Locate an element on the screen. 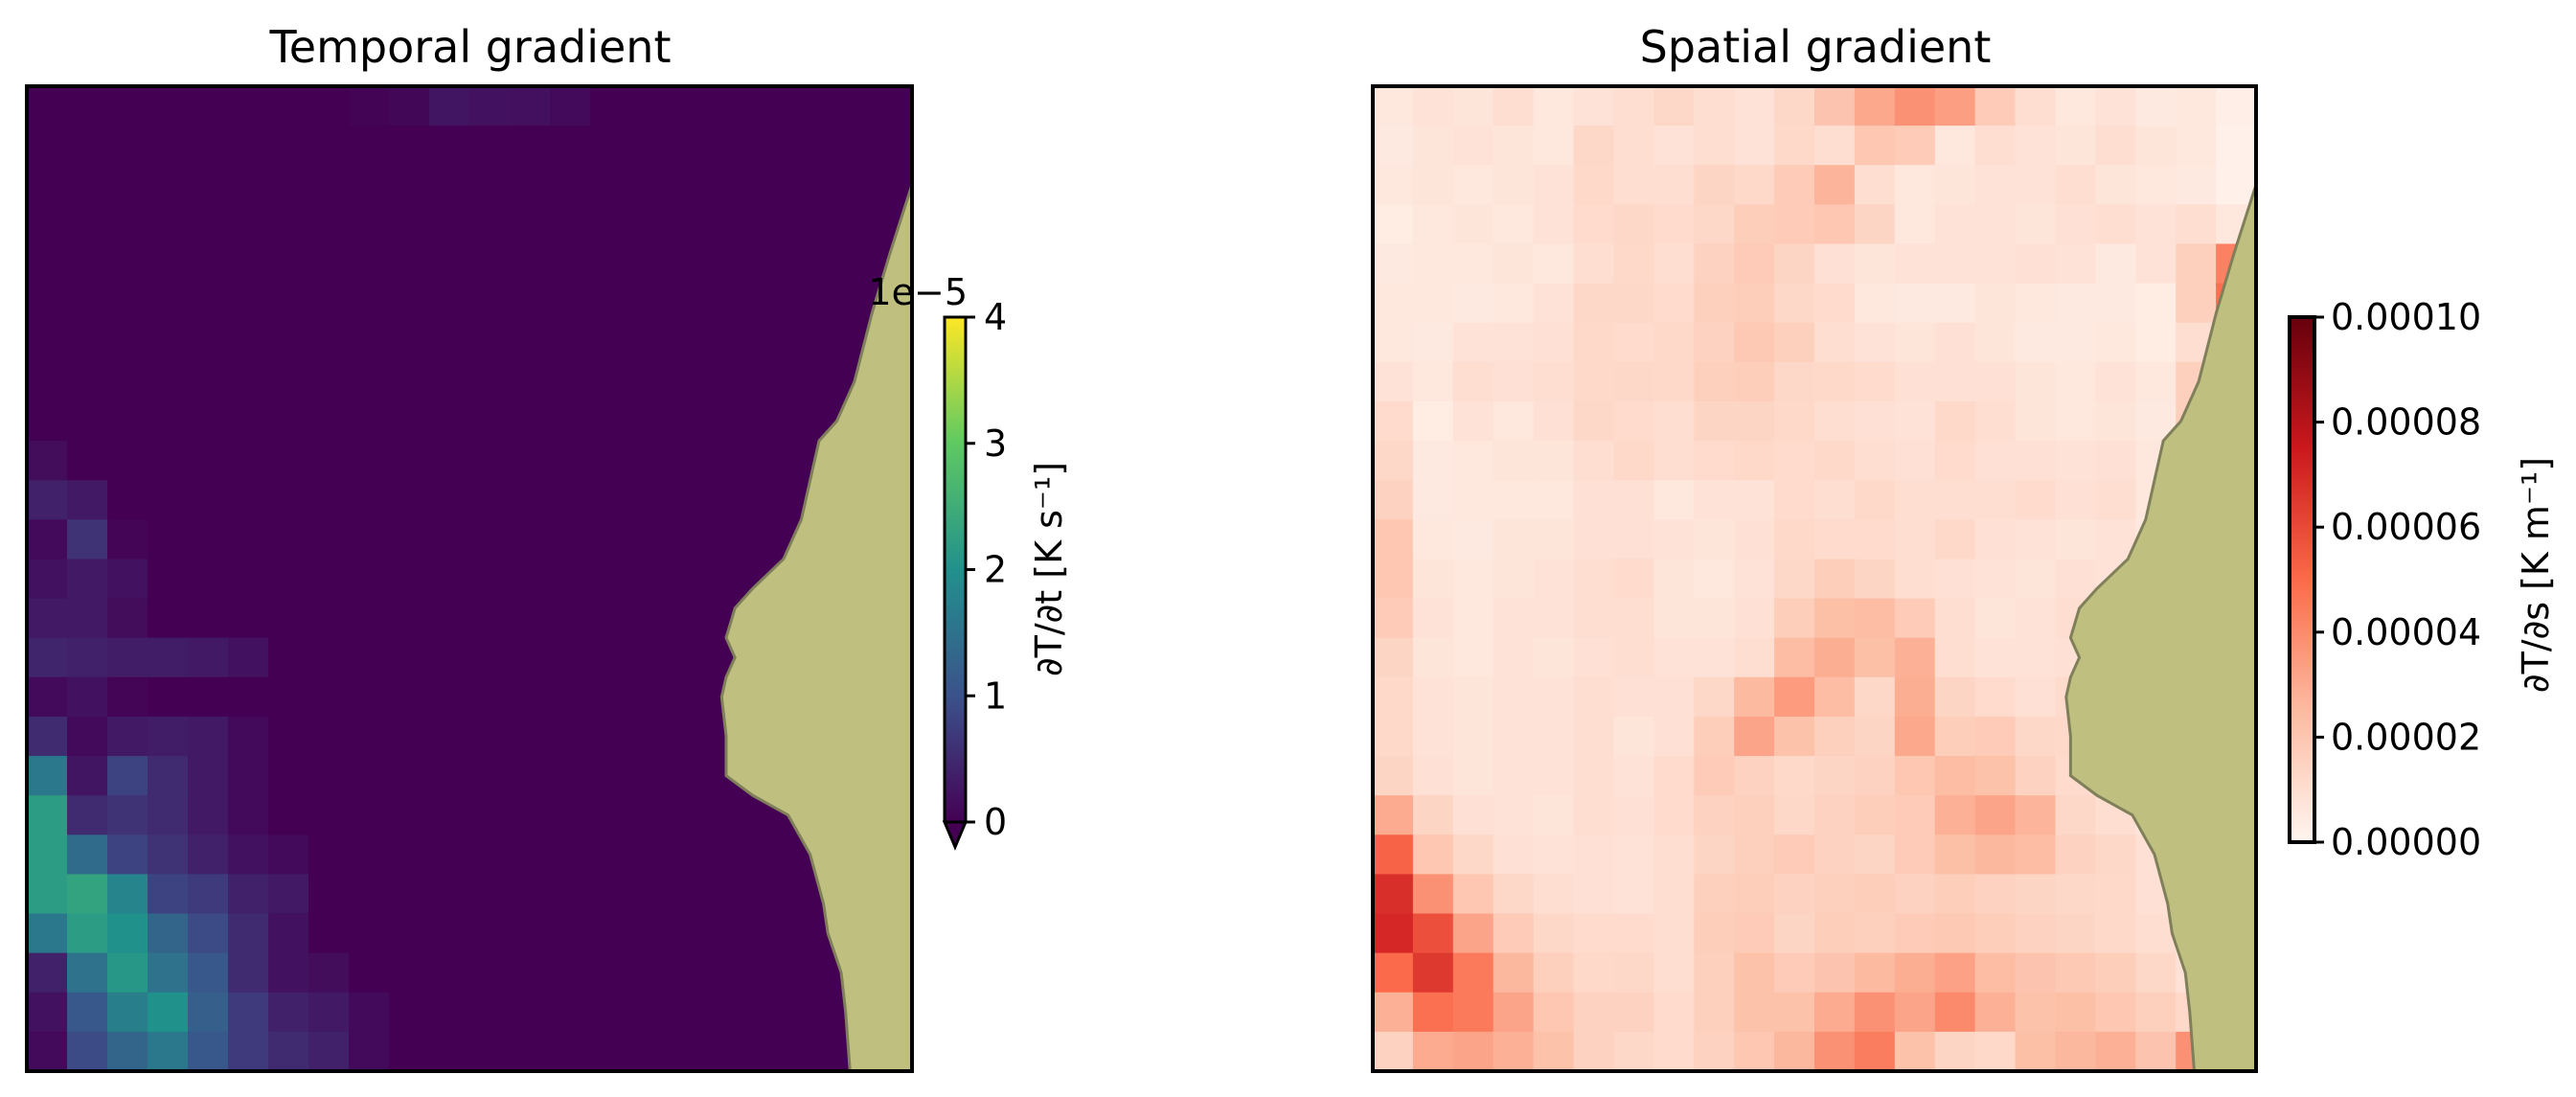 The width and height of the screenshot is (2576, 1097). temporal-colorbar-tick-label: 3 is located at coordinates (996, 444).